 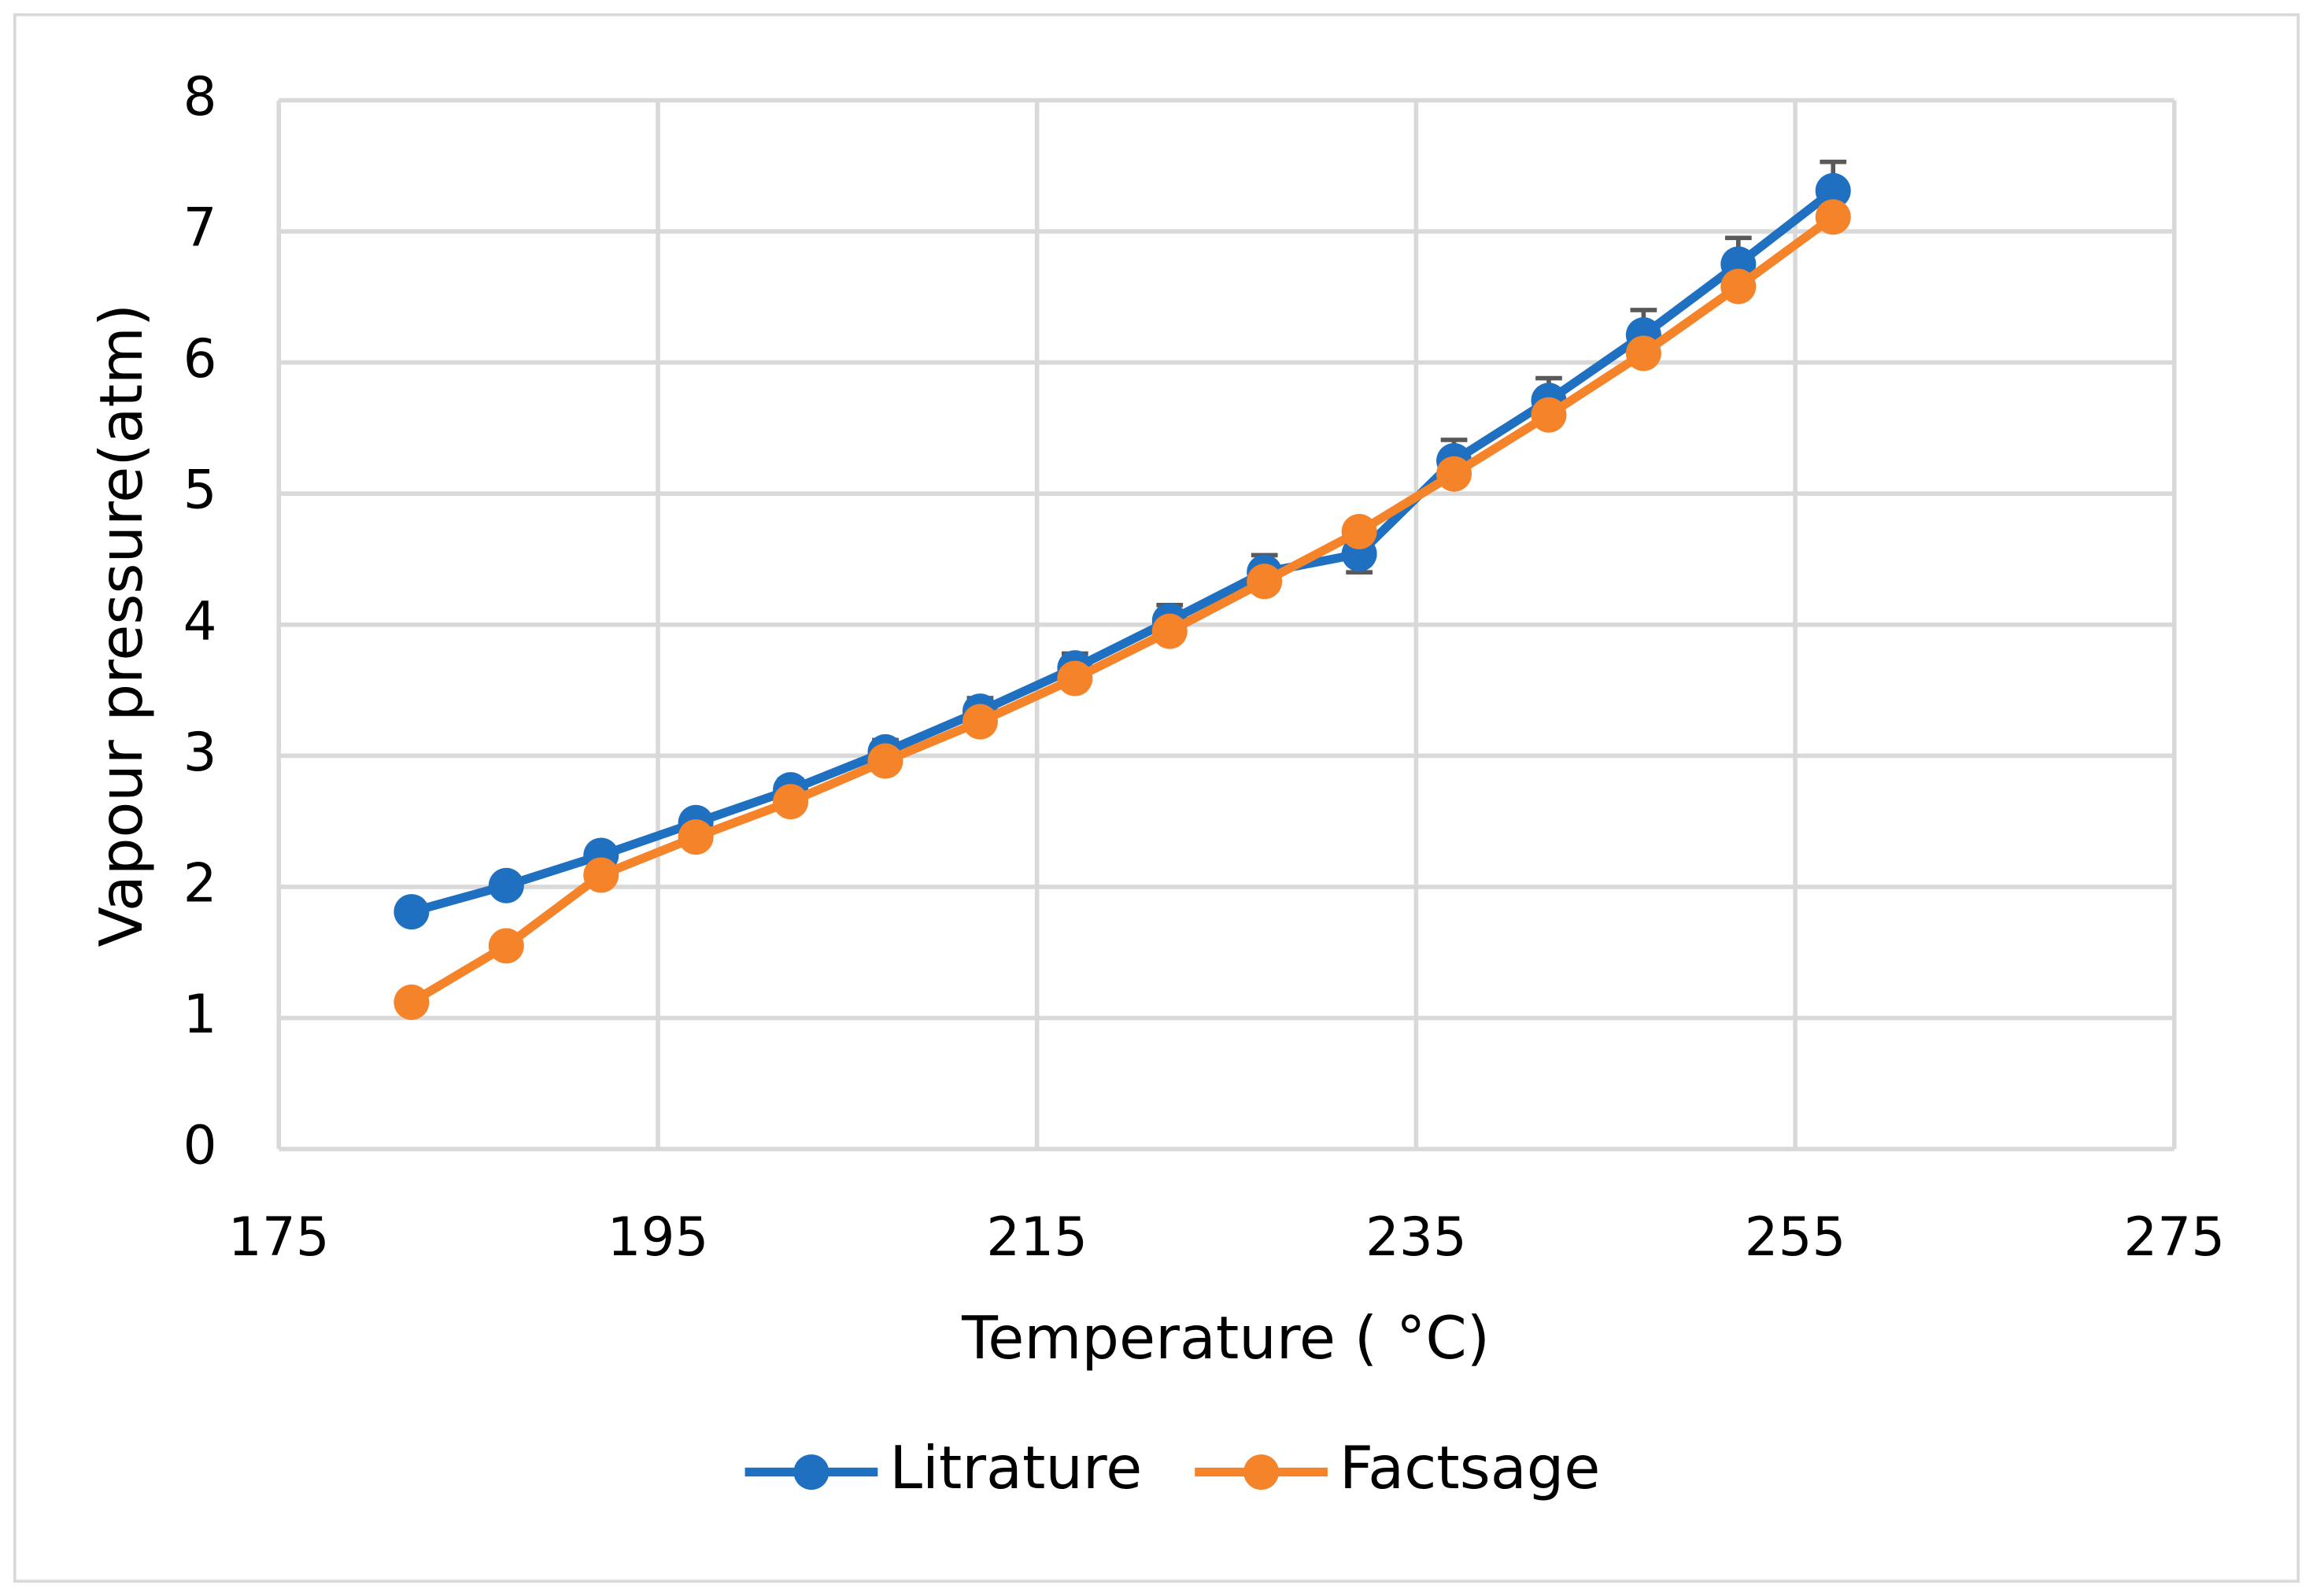 I want to click on y-tick-label: 7, so click(x=200, y=228).